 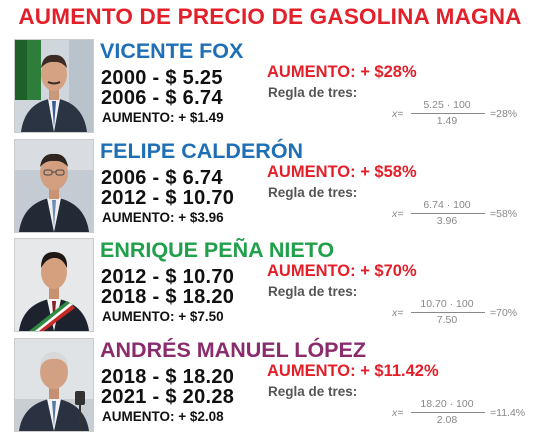 I want to click on formula-result: =70%, so click(x=504, y=313).